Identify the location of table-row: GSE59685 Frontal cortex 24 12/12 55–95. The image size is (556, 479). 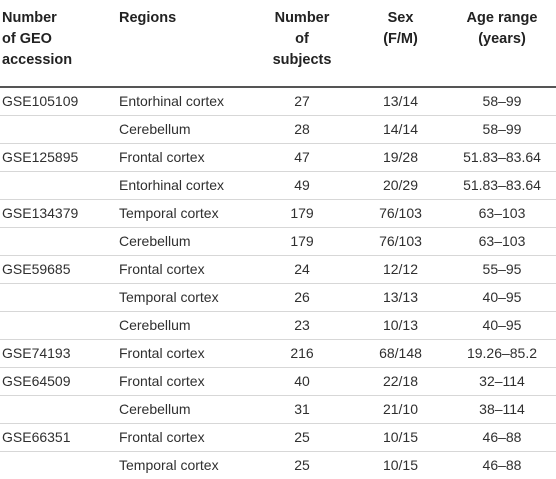
(278, 269).